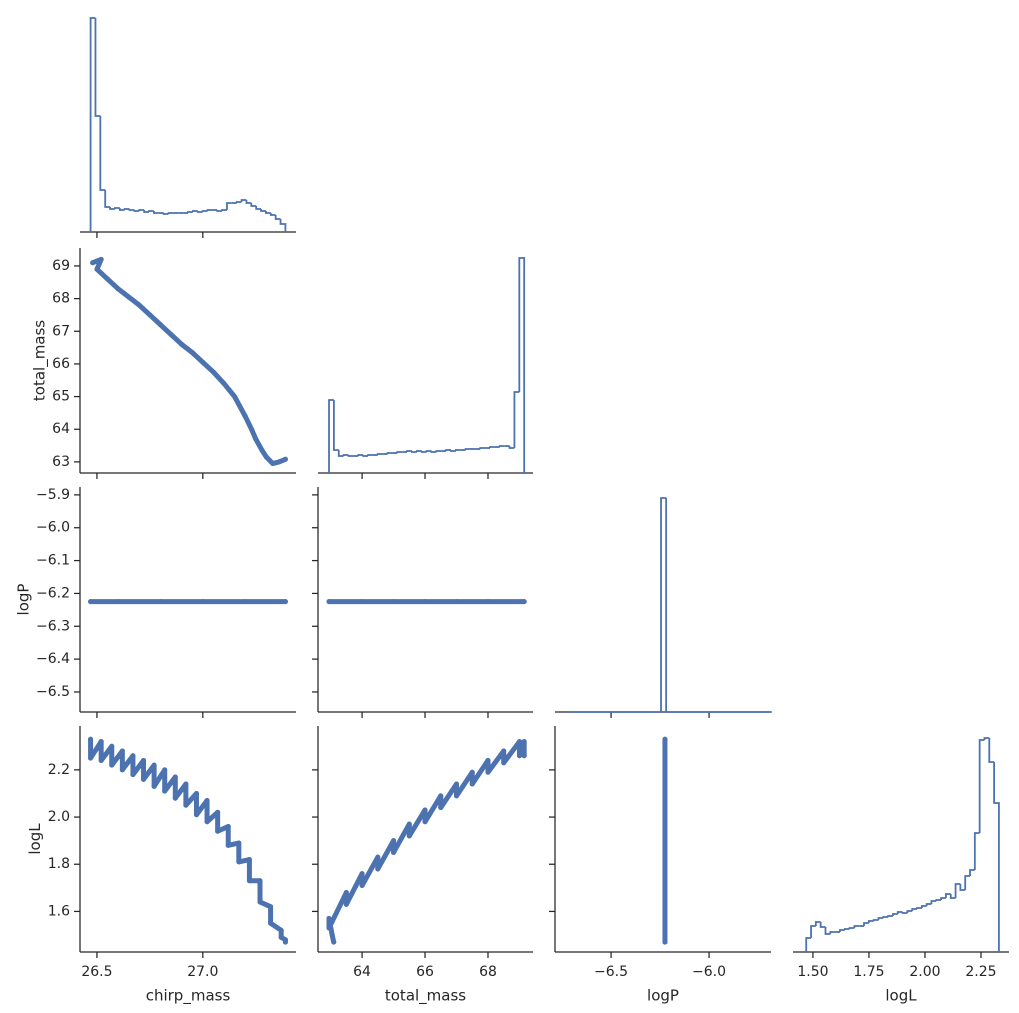  I want to click on y-tick-label: 67, so click(61, 331).